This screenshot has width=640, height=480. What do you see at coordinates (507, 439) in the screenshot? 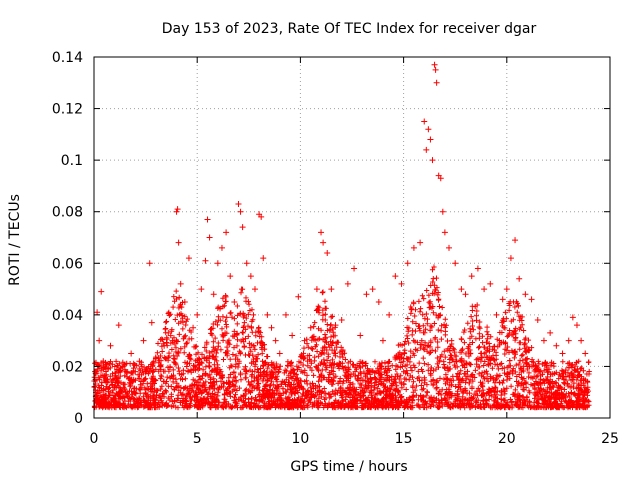
I see `x-tick-label: 20` at bounding box center [507, 439].